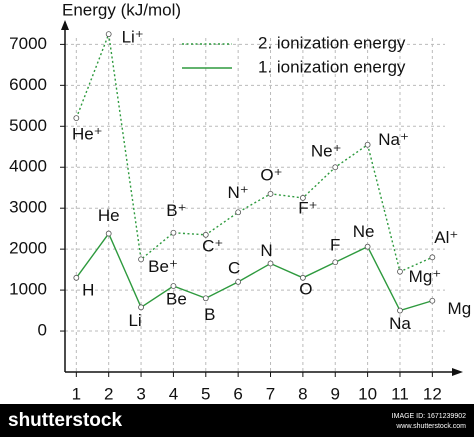 The height and width of the screenshot is (437, 474). What do you see at coordinates (400, 323) in the screenshot?
I see `point-label: Na` at bounding box center [400, 323].